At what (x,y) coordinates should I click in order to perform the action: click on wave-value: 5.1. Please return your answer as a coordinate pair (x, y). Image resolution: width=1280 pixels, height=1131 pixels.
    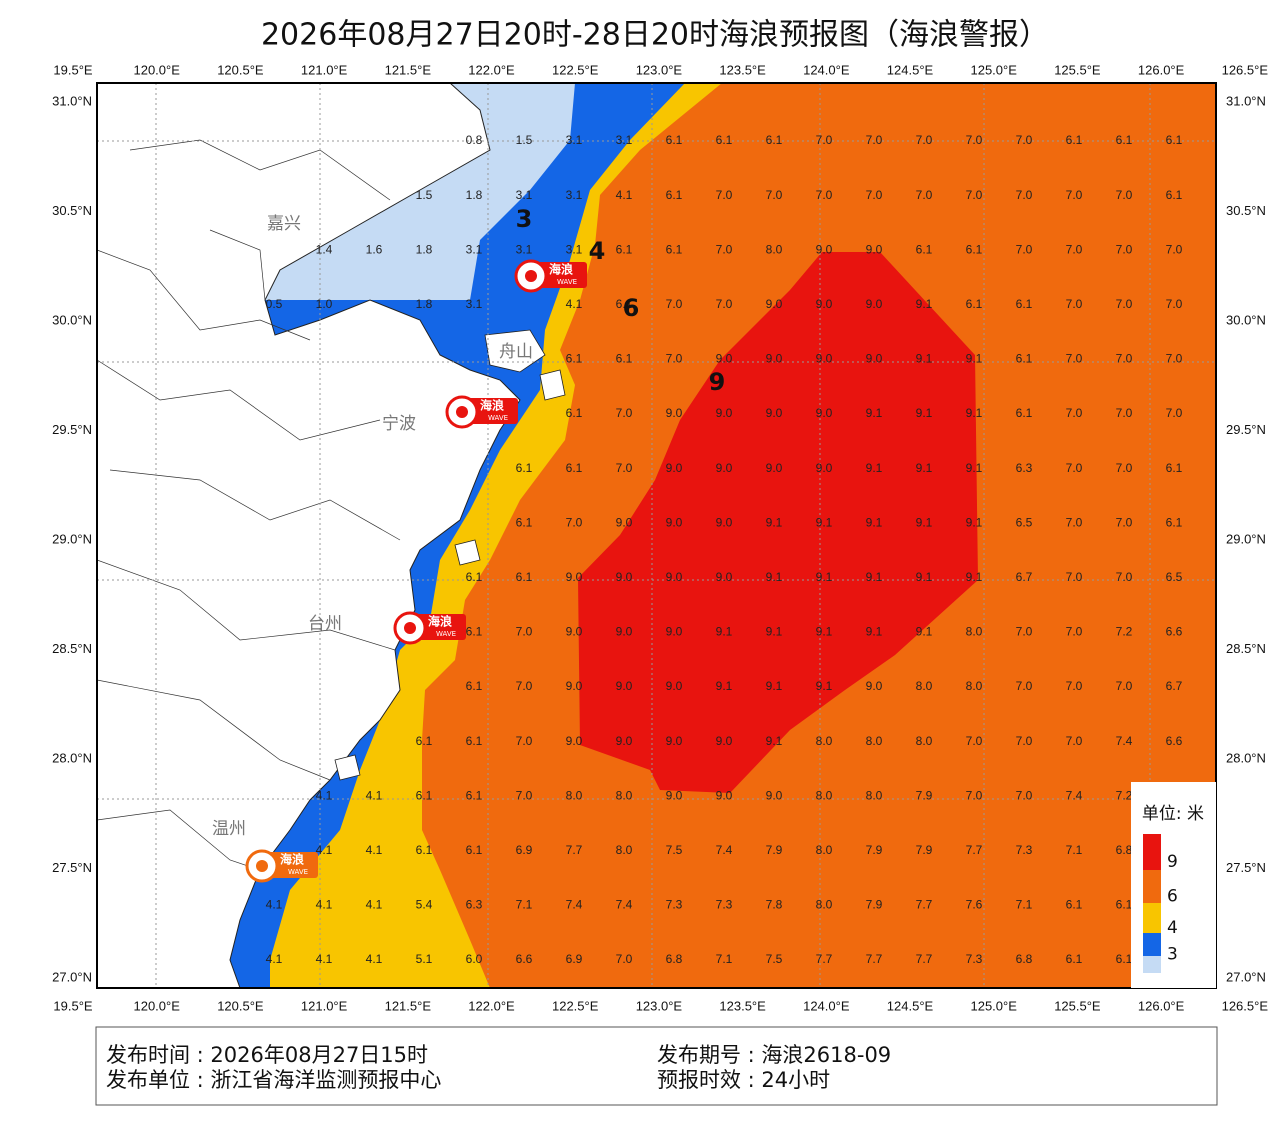
    Looking at the image, I should click on (424, 959).